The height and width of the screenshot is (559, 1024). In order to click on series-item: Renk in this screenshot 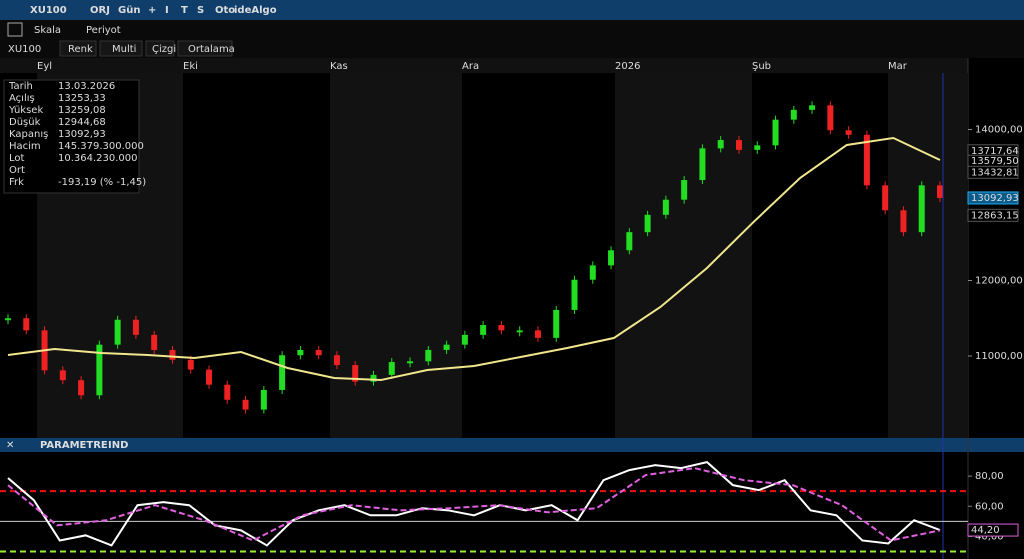, I will do `click(80, 49)`.